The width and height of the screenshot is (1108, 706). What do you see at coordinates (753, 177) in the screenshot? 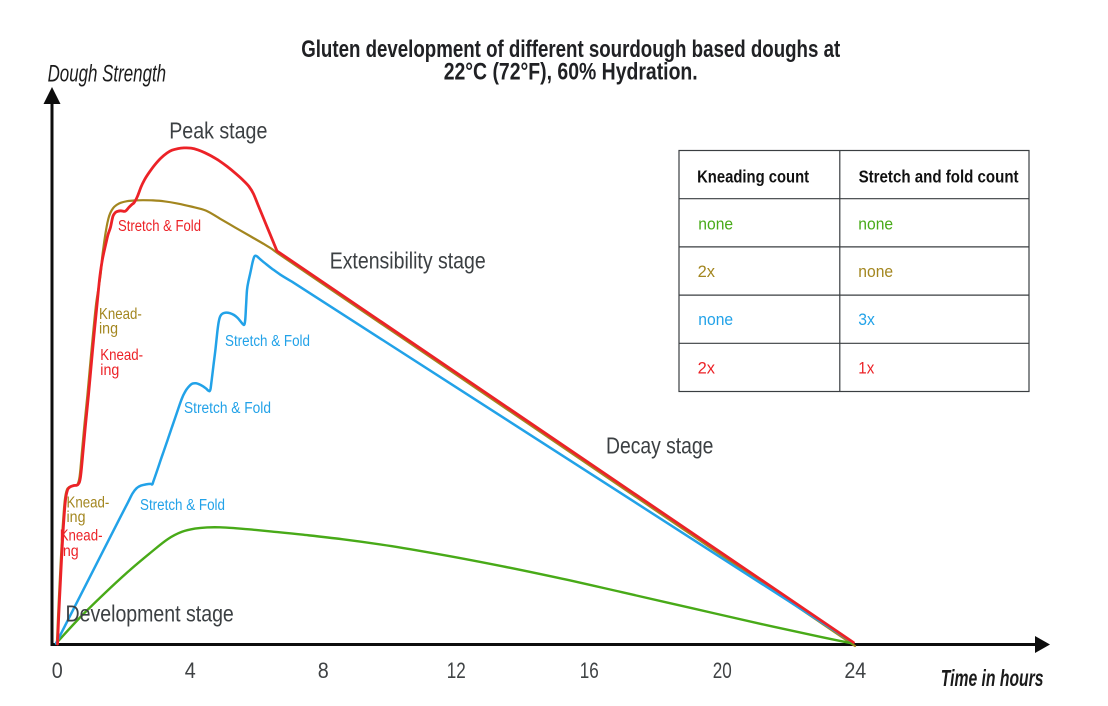
I see `svg-text: Kneading count` at bounding box center [753, 177].